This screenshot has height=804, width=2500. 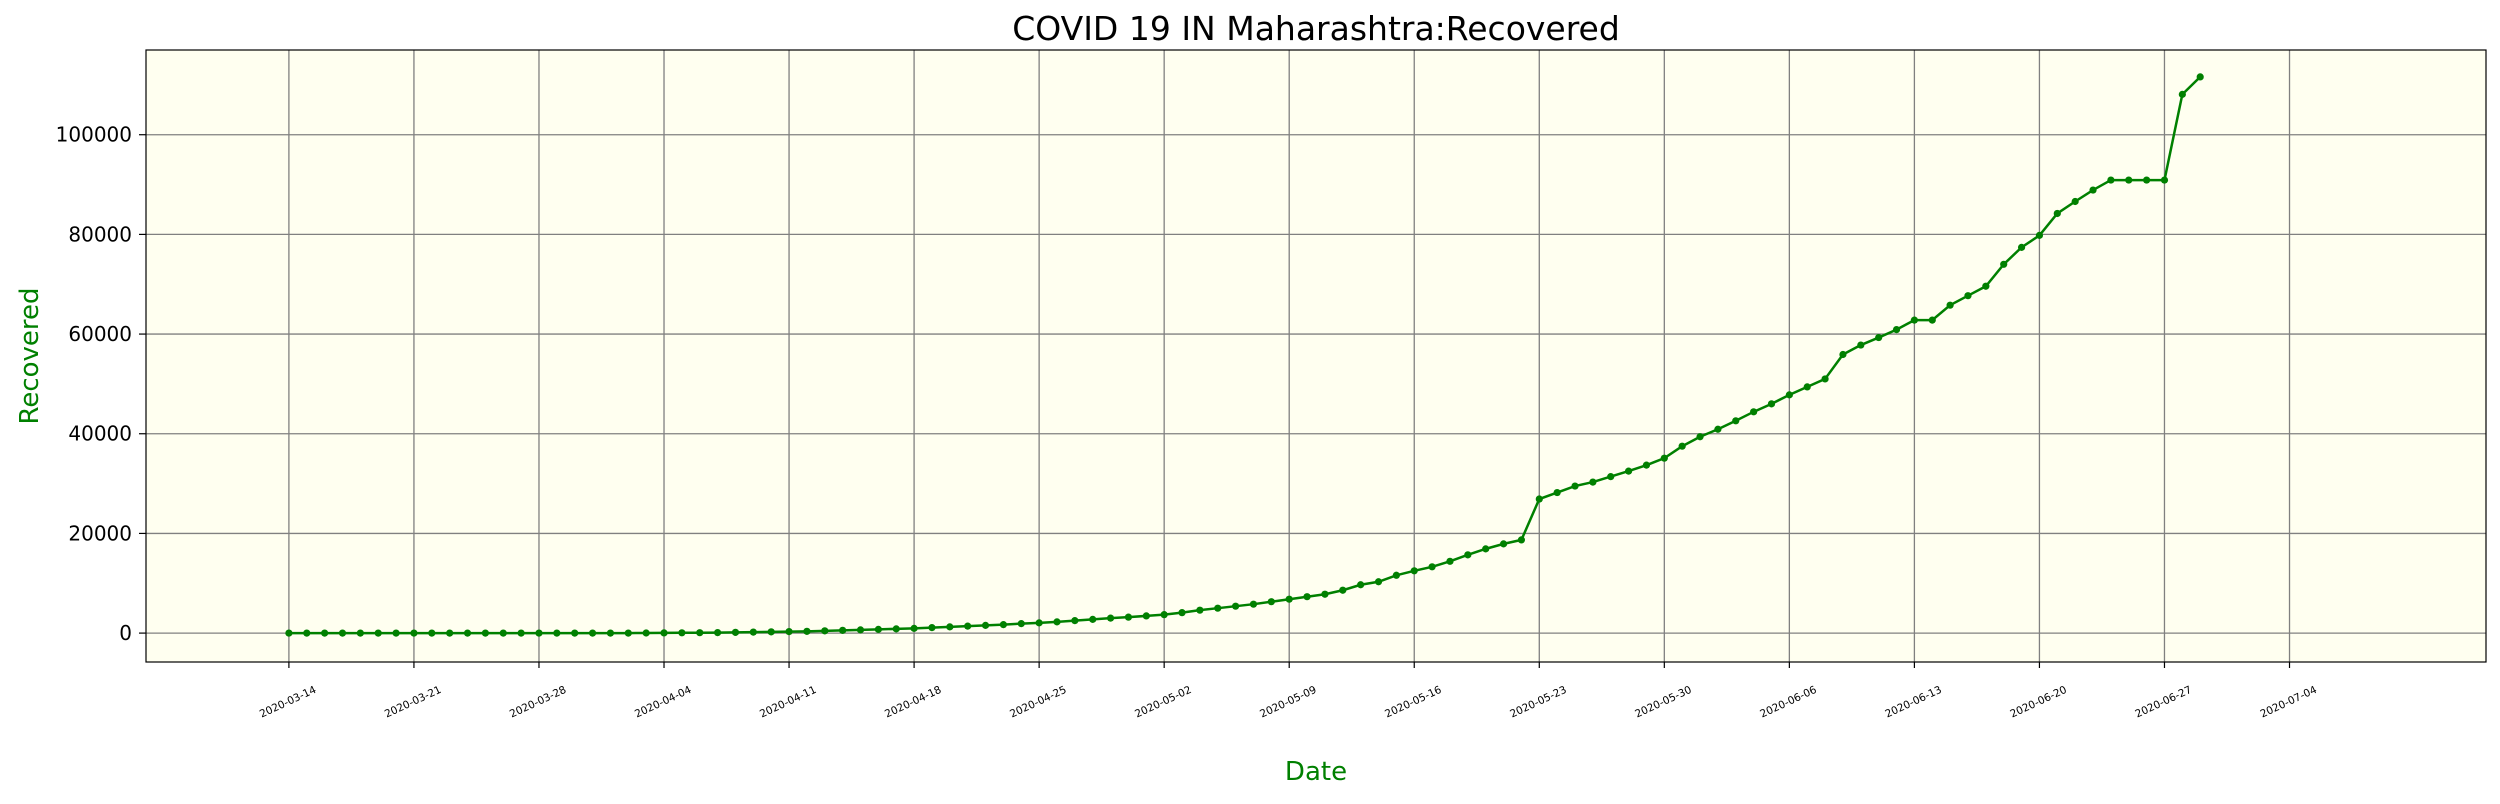 I want to click on x-tick-label: 2020-03-21, so click(x=413, y=702).